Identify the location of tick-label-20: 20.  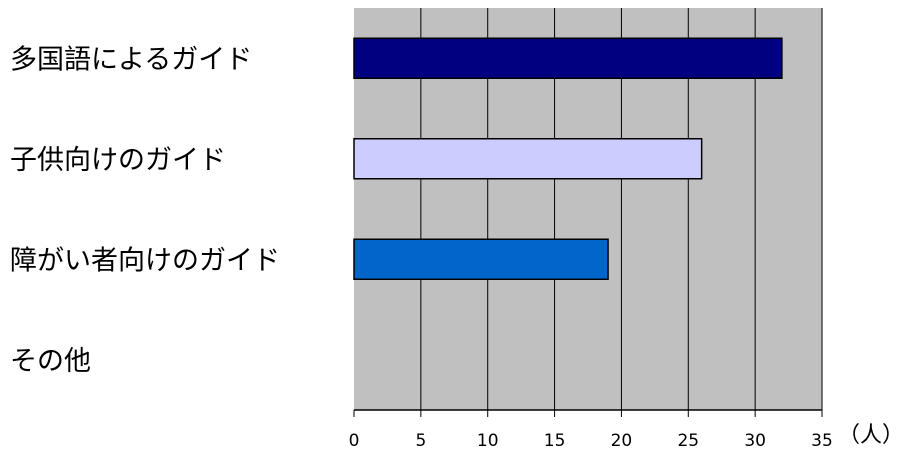
(622, 440).